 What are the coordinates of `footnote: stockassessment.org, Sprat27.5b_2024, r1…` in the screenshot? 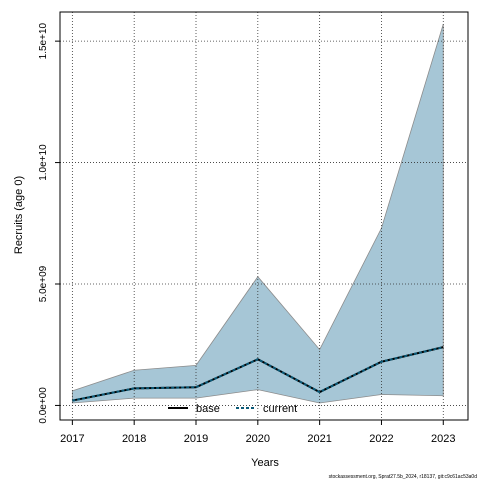 It's located at (403, 477).